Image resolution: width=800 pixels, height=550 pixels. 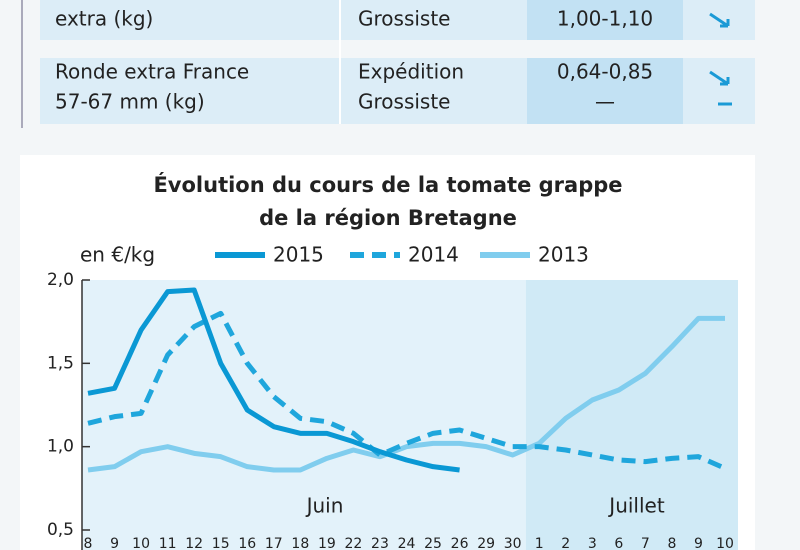 What do you see at coordinates (300, 543) in the screenshot?
I see `x-tick-label: 18` at bounding box center [300, 543].